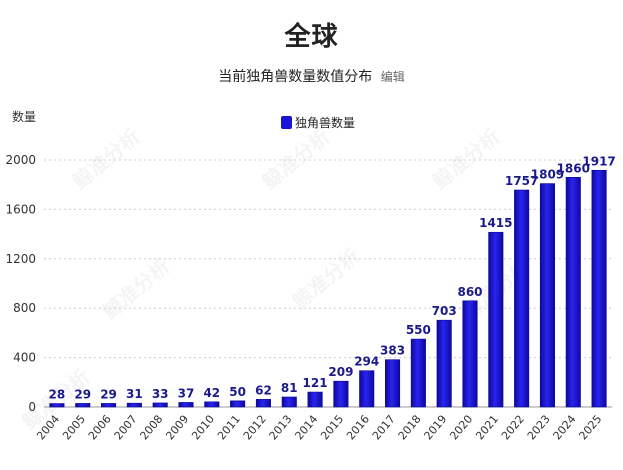 The image size is (623, 470). I want to click on data-label-2017: 383, so click(392, 351).